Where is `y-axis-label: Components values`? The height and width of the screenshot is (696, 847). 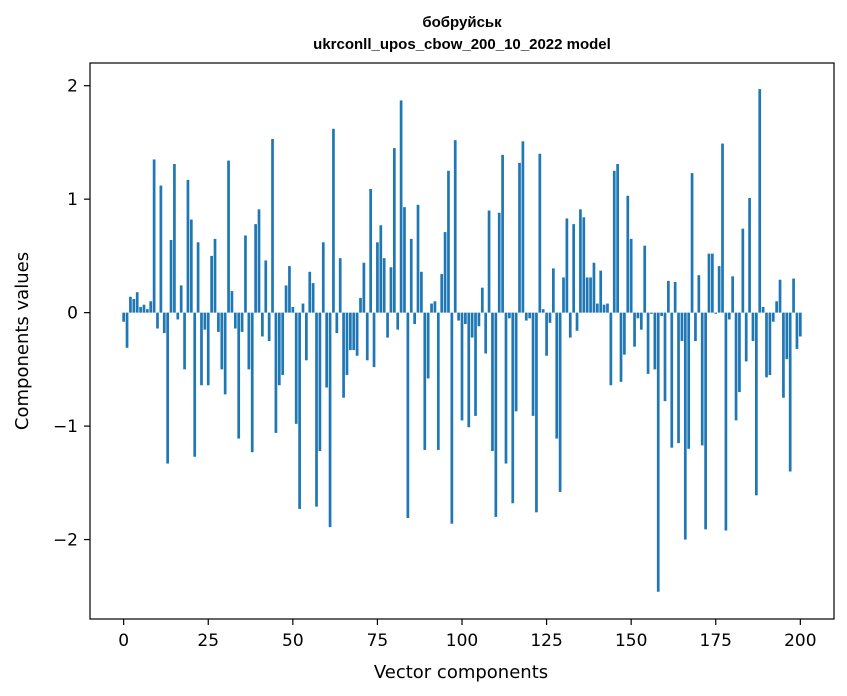
y-axis-label: Components values is located at coordinates (22, 341).